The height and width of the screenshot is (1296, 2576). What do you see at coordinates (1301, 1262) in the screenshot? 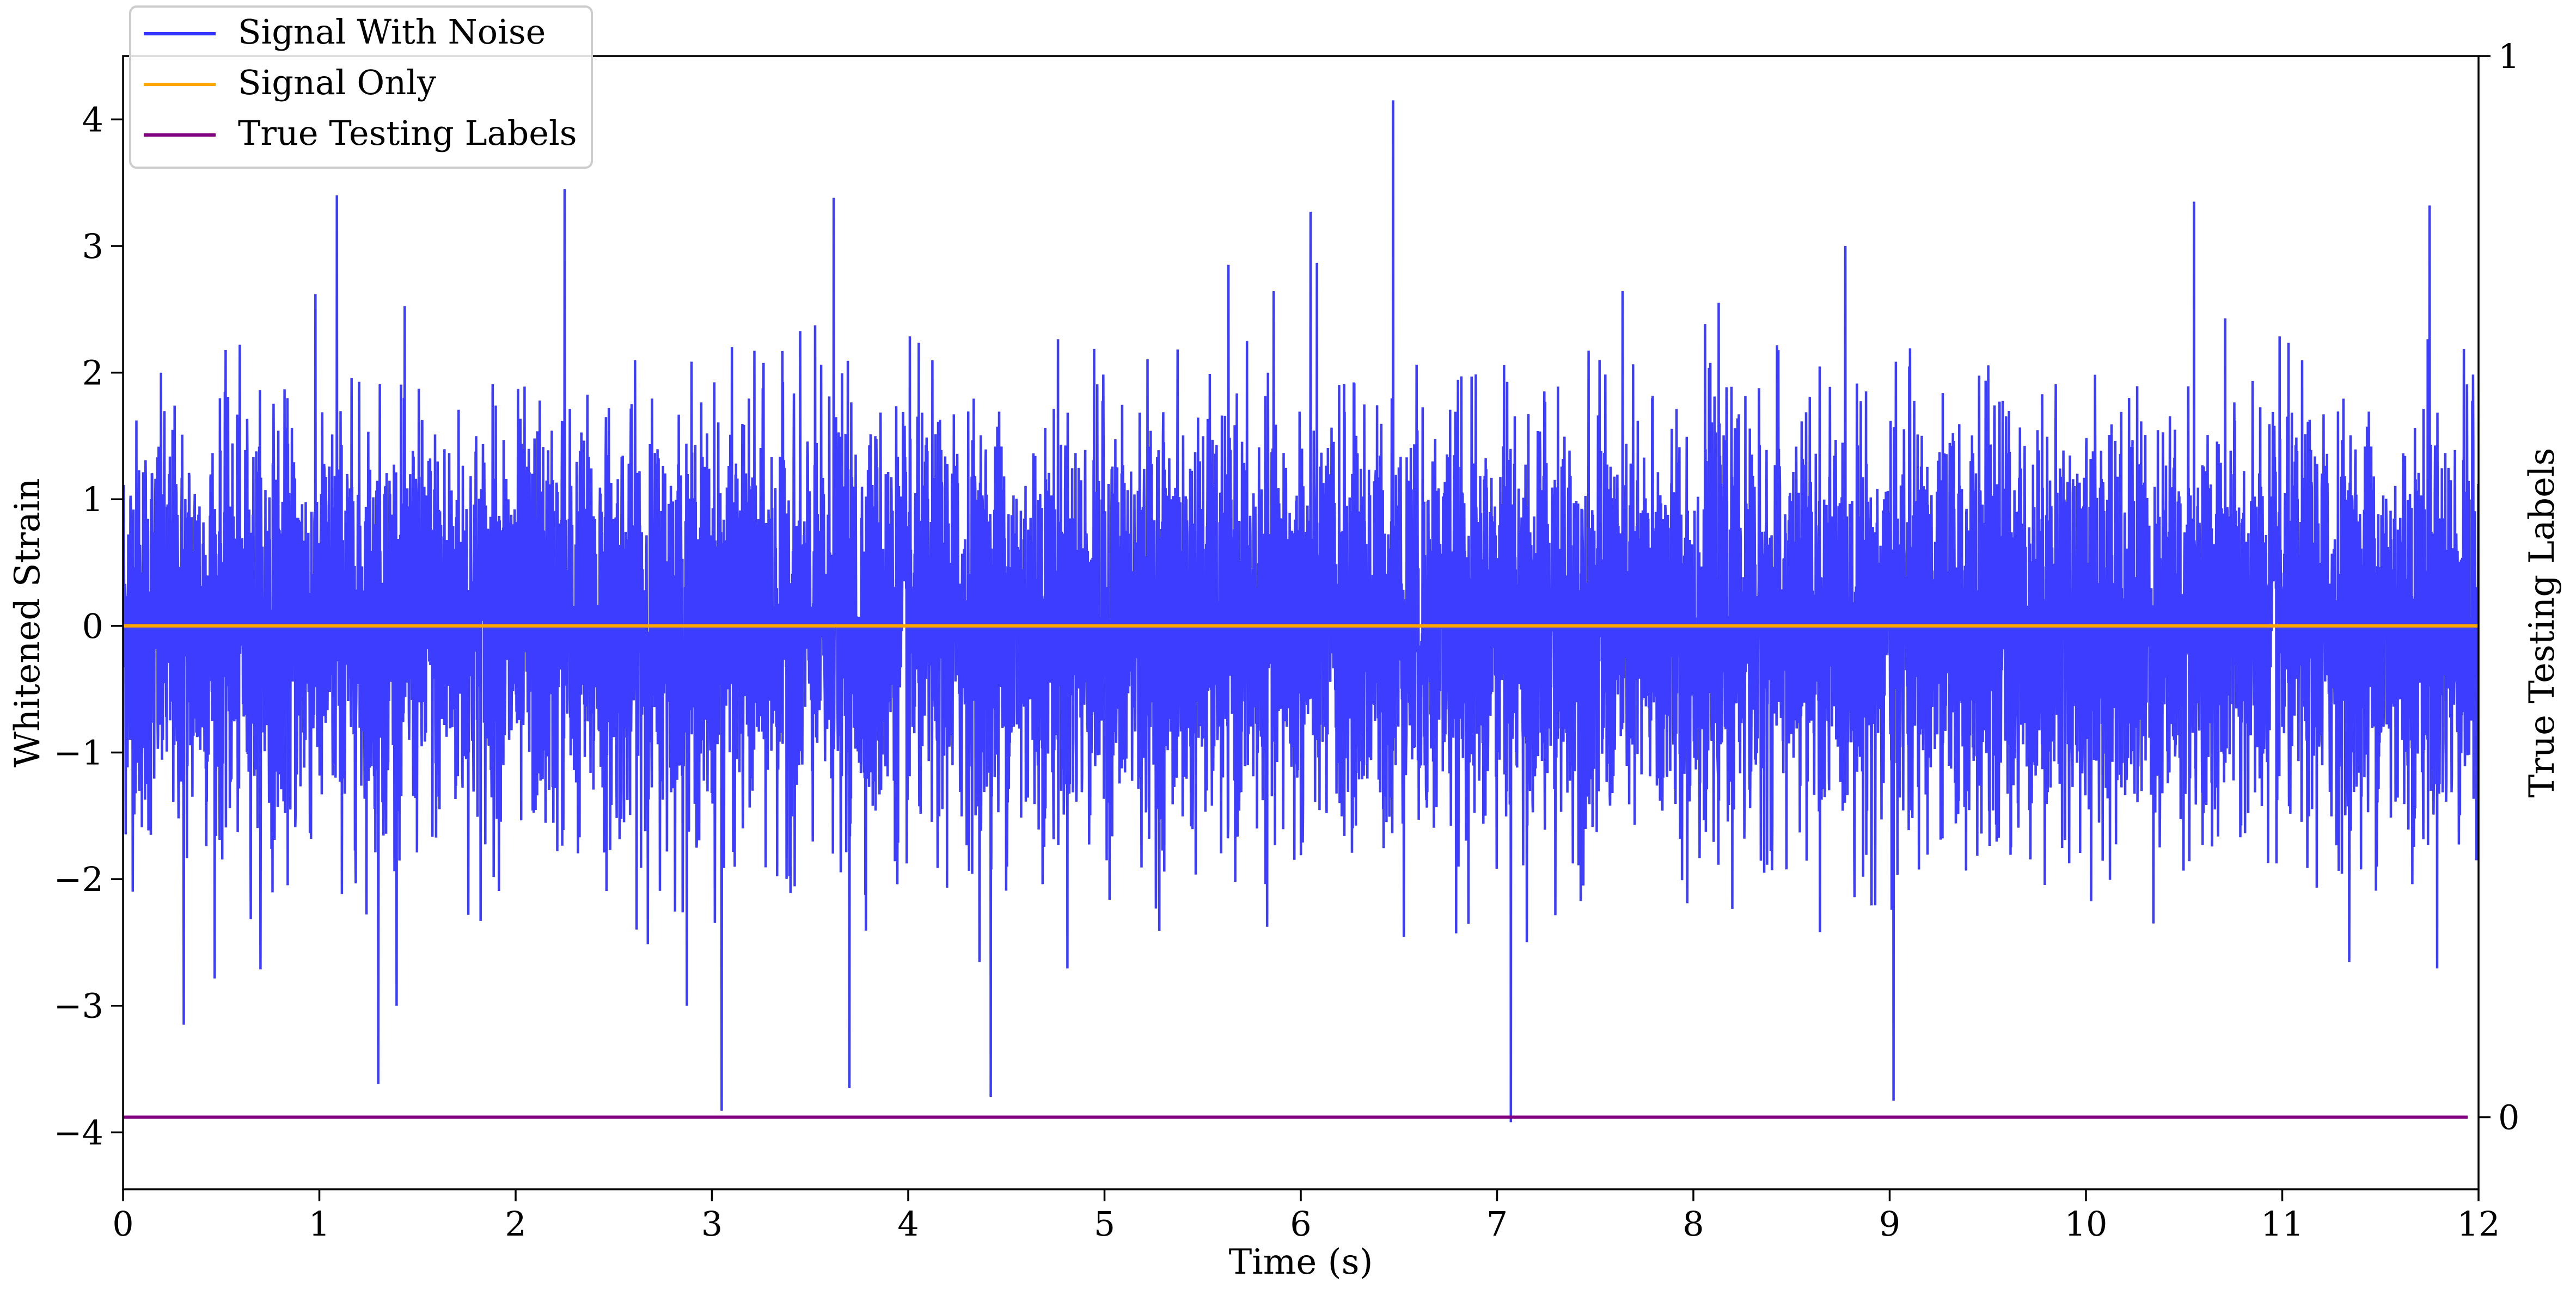
I see `x-axis-label: Time (s)` at bounding box center [1301, 1262].